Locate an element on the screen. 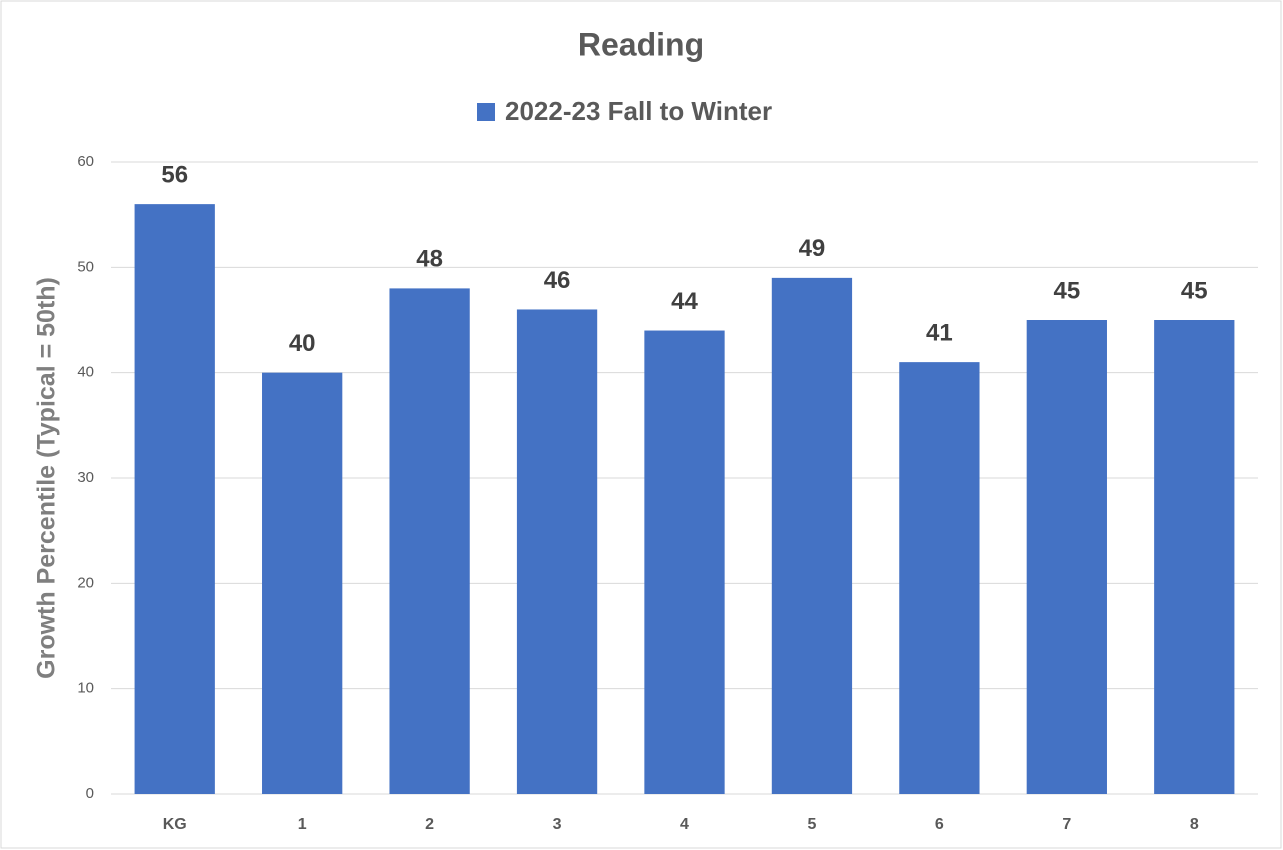 The image size is (1283, 850). legend-swatch is located at coordinates (486, 112).